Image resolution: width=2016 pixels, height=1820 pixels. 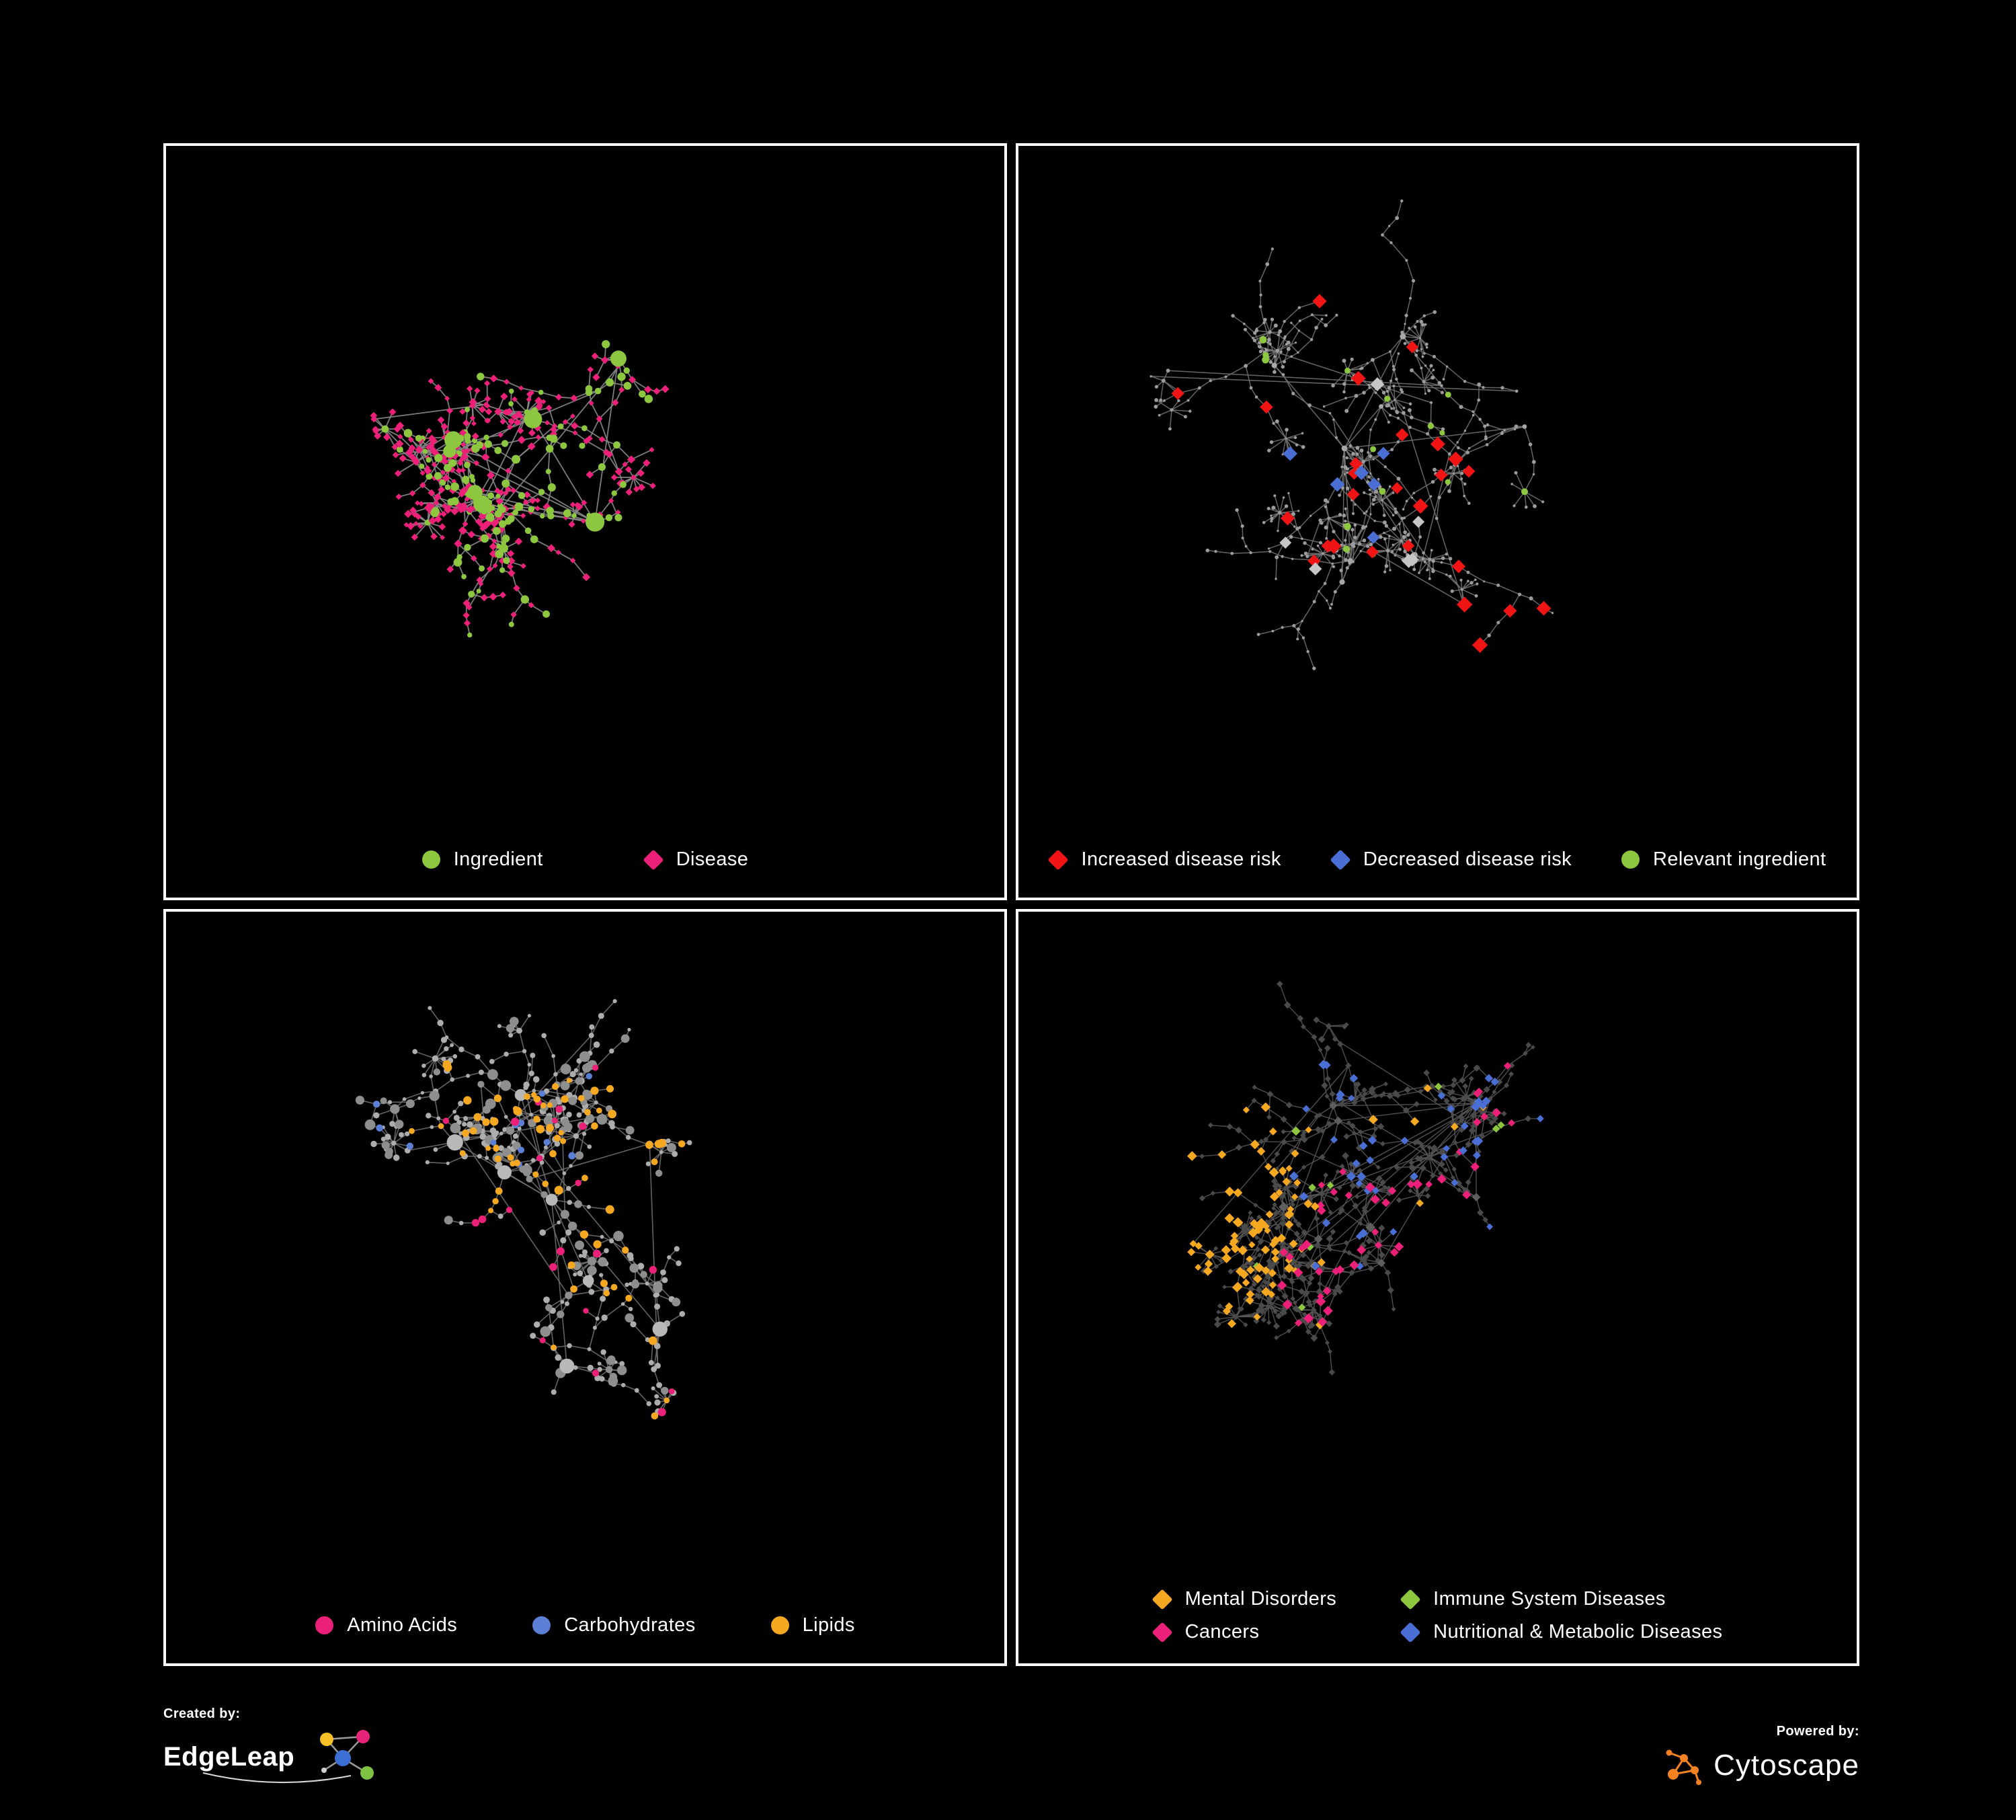 I want to click on legend-item: Immune System Diseases, so click(x=1561, y=1599).